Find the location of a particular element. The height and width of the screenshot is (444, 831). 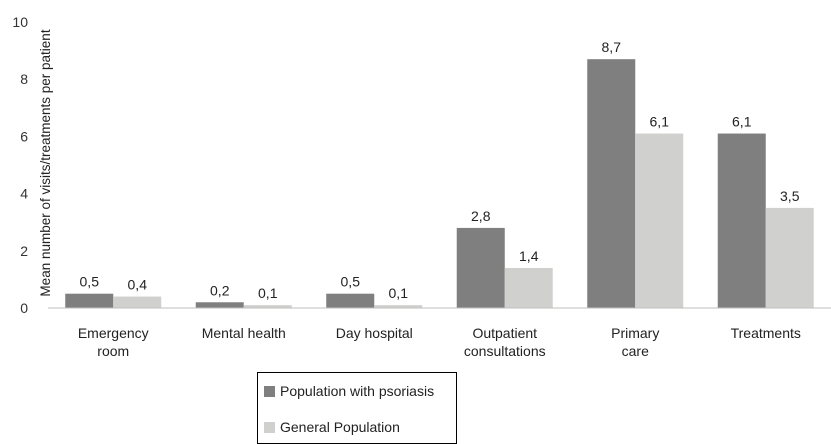

legend-item-psoriasis: Population with psoriasis is located at coordinates (349, 391).